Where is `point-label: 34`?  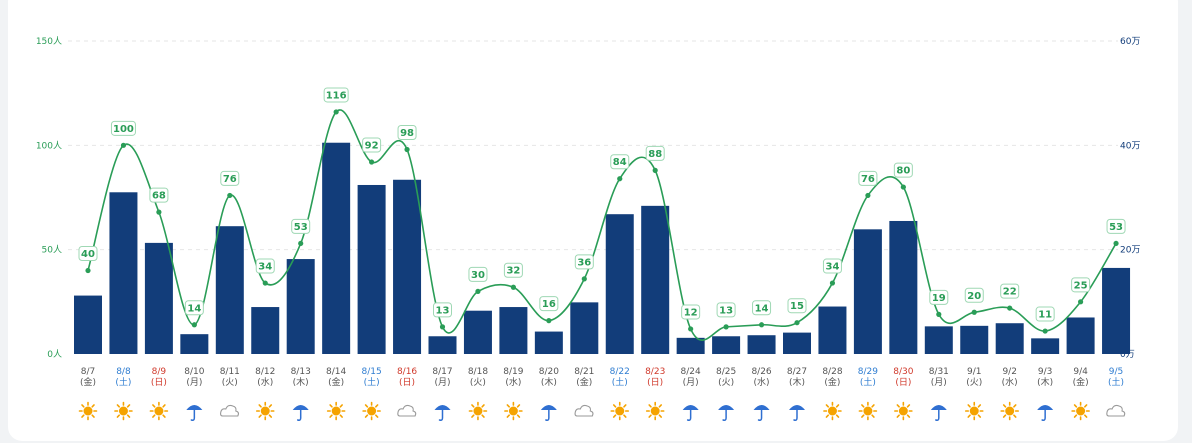
point-label: 34 is located at coordinates (265, 267).